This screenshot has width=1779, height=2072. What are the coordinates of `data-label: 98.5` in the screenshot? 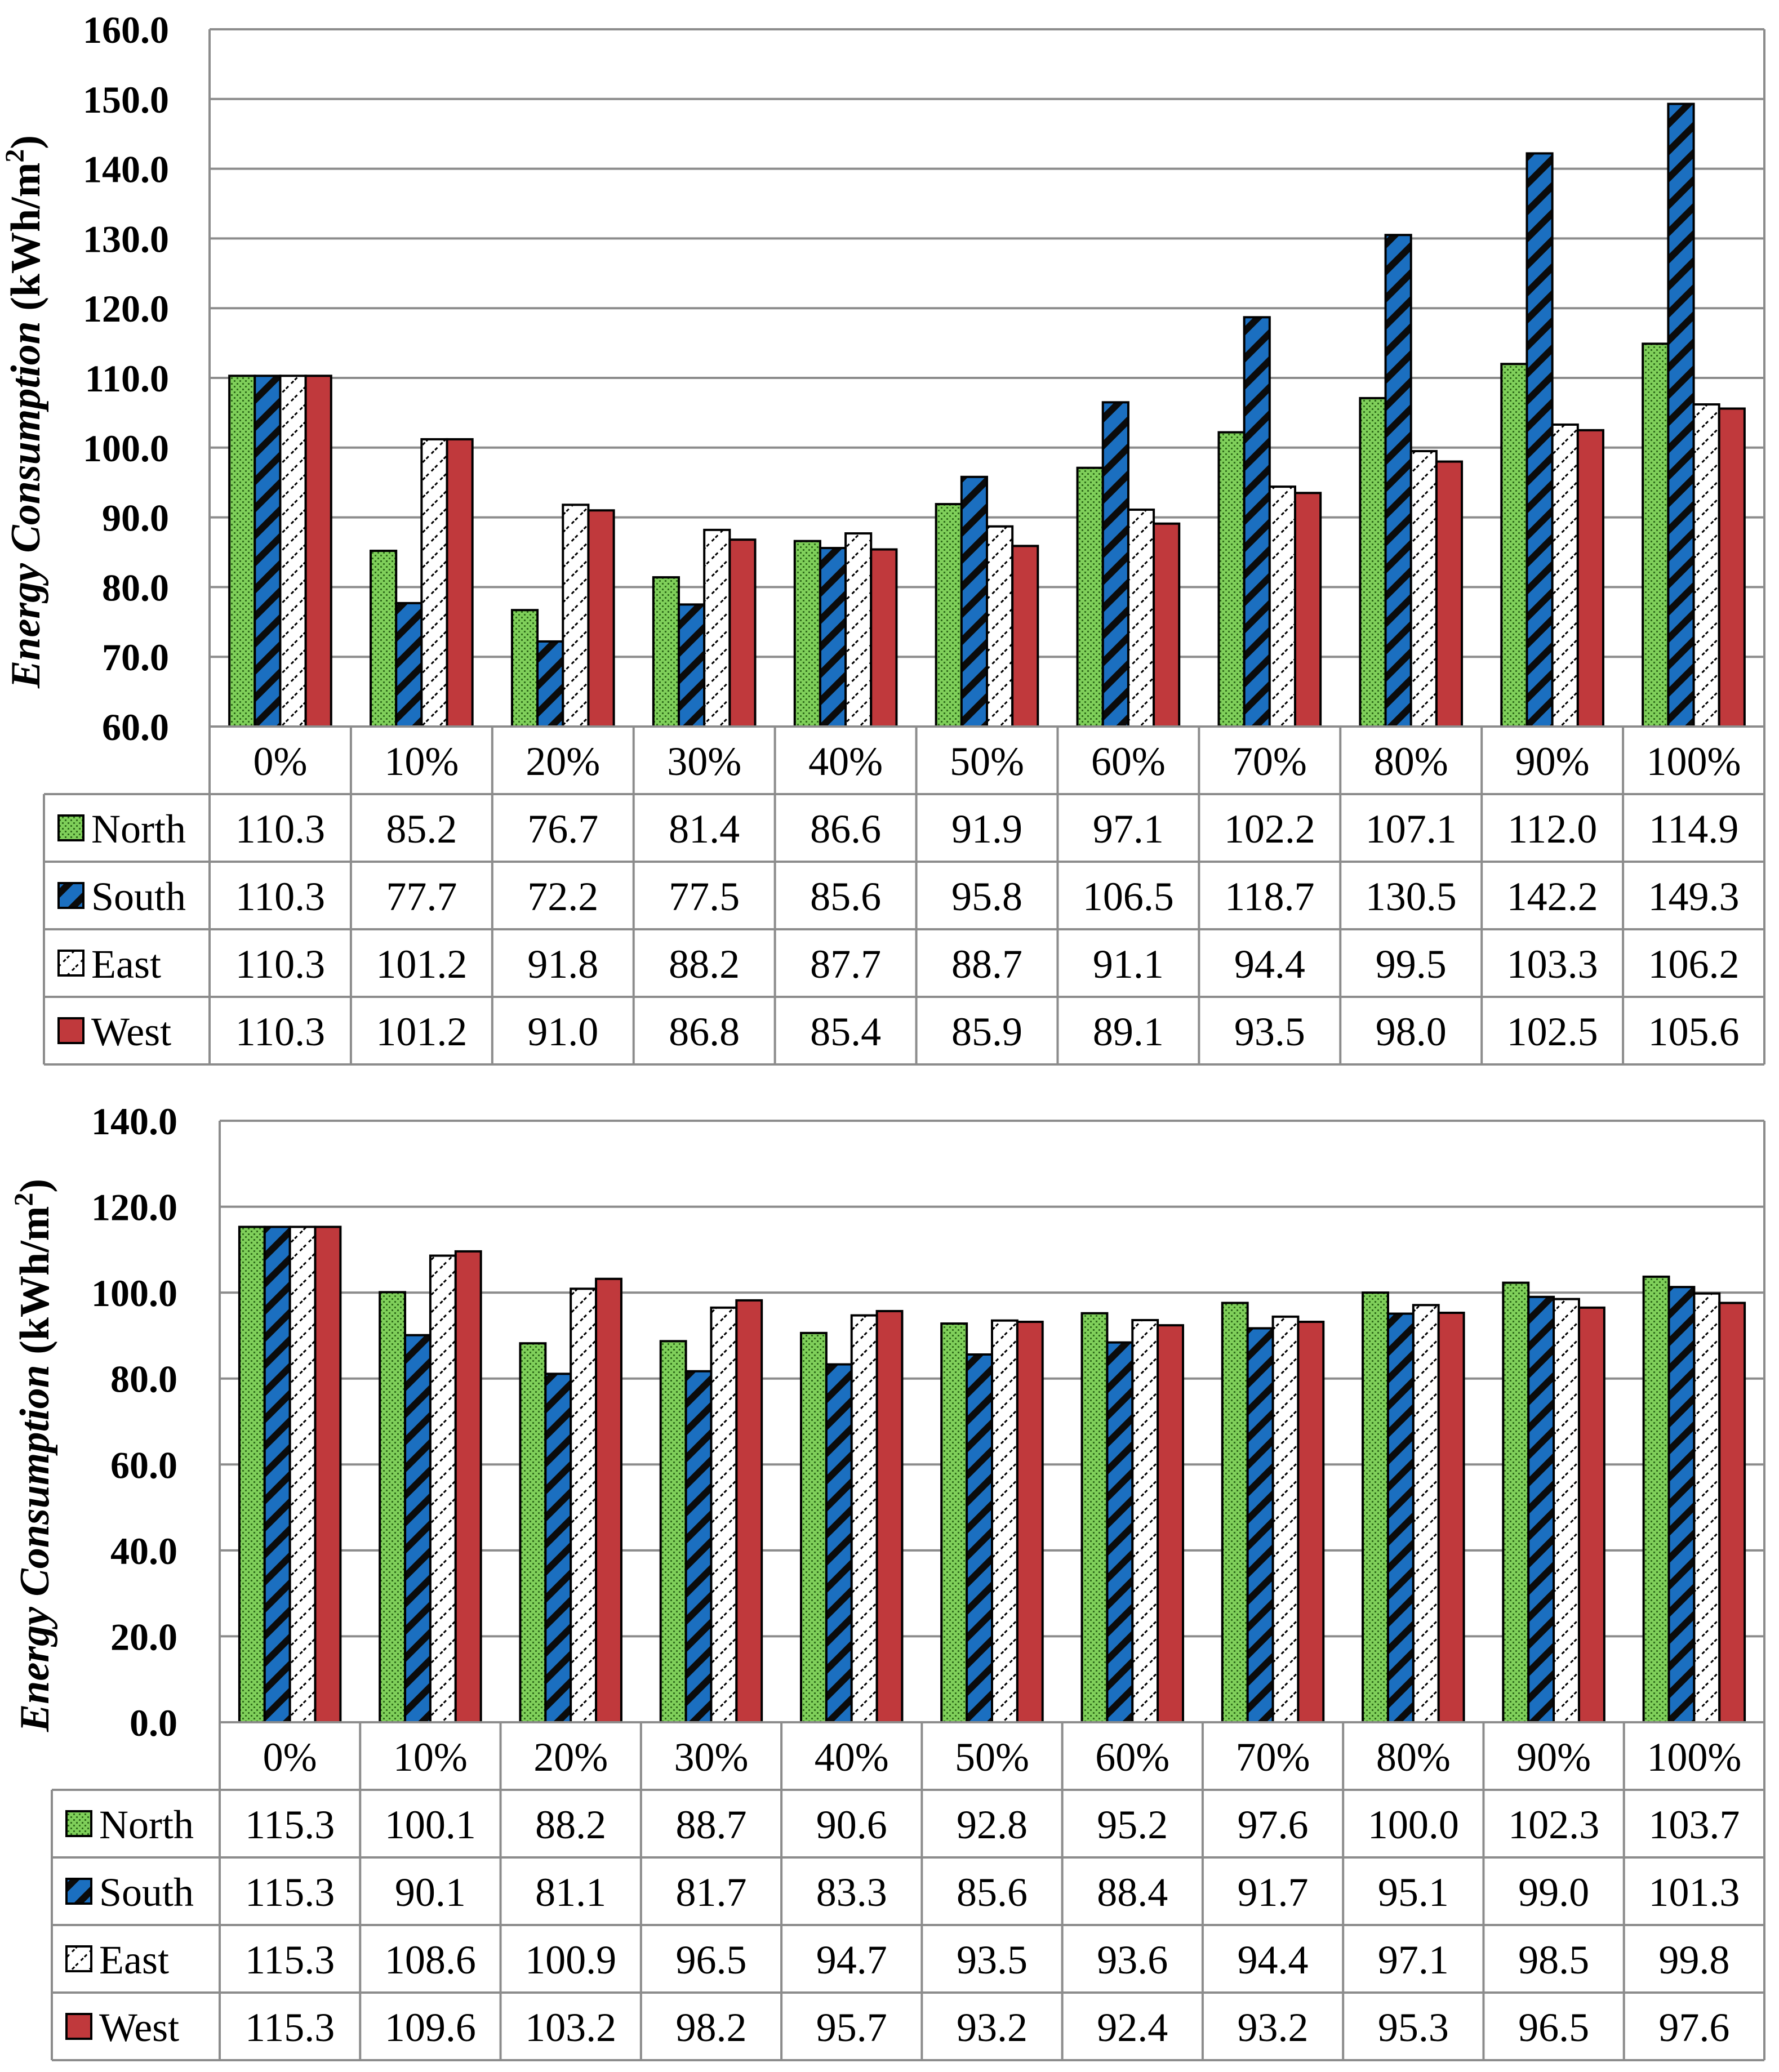 It's located at (1553, 1960).